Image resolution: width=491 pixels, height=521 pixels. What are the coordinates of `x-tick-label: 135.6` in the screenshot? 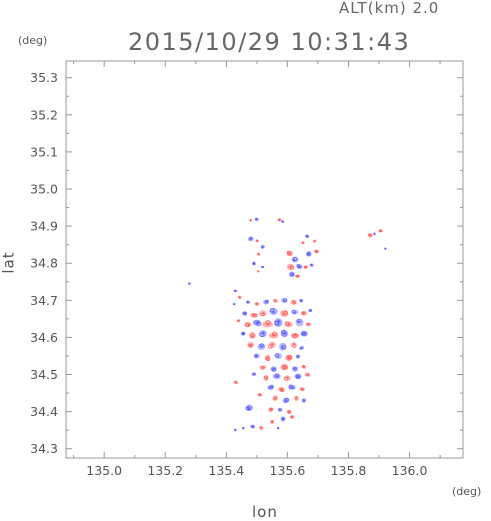 It's located at (288, 470).